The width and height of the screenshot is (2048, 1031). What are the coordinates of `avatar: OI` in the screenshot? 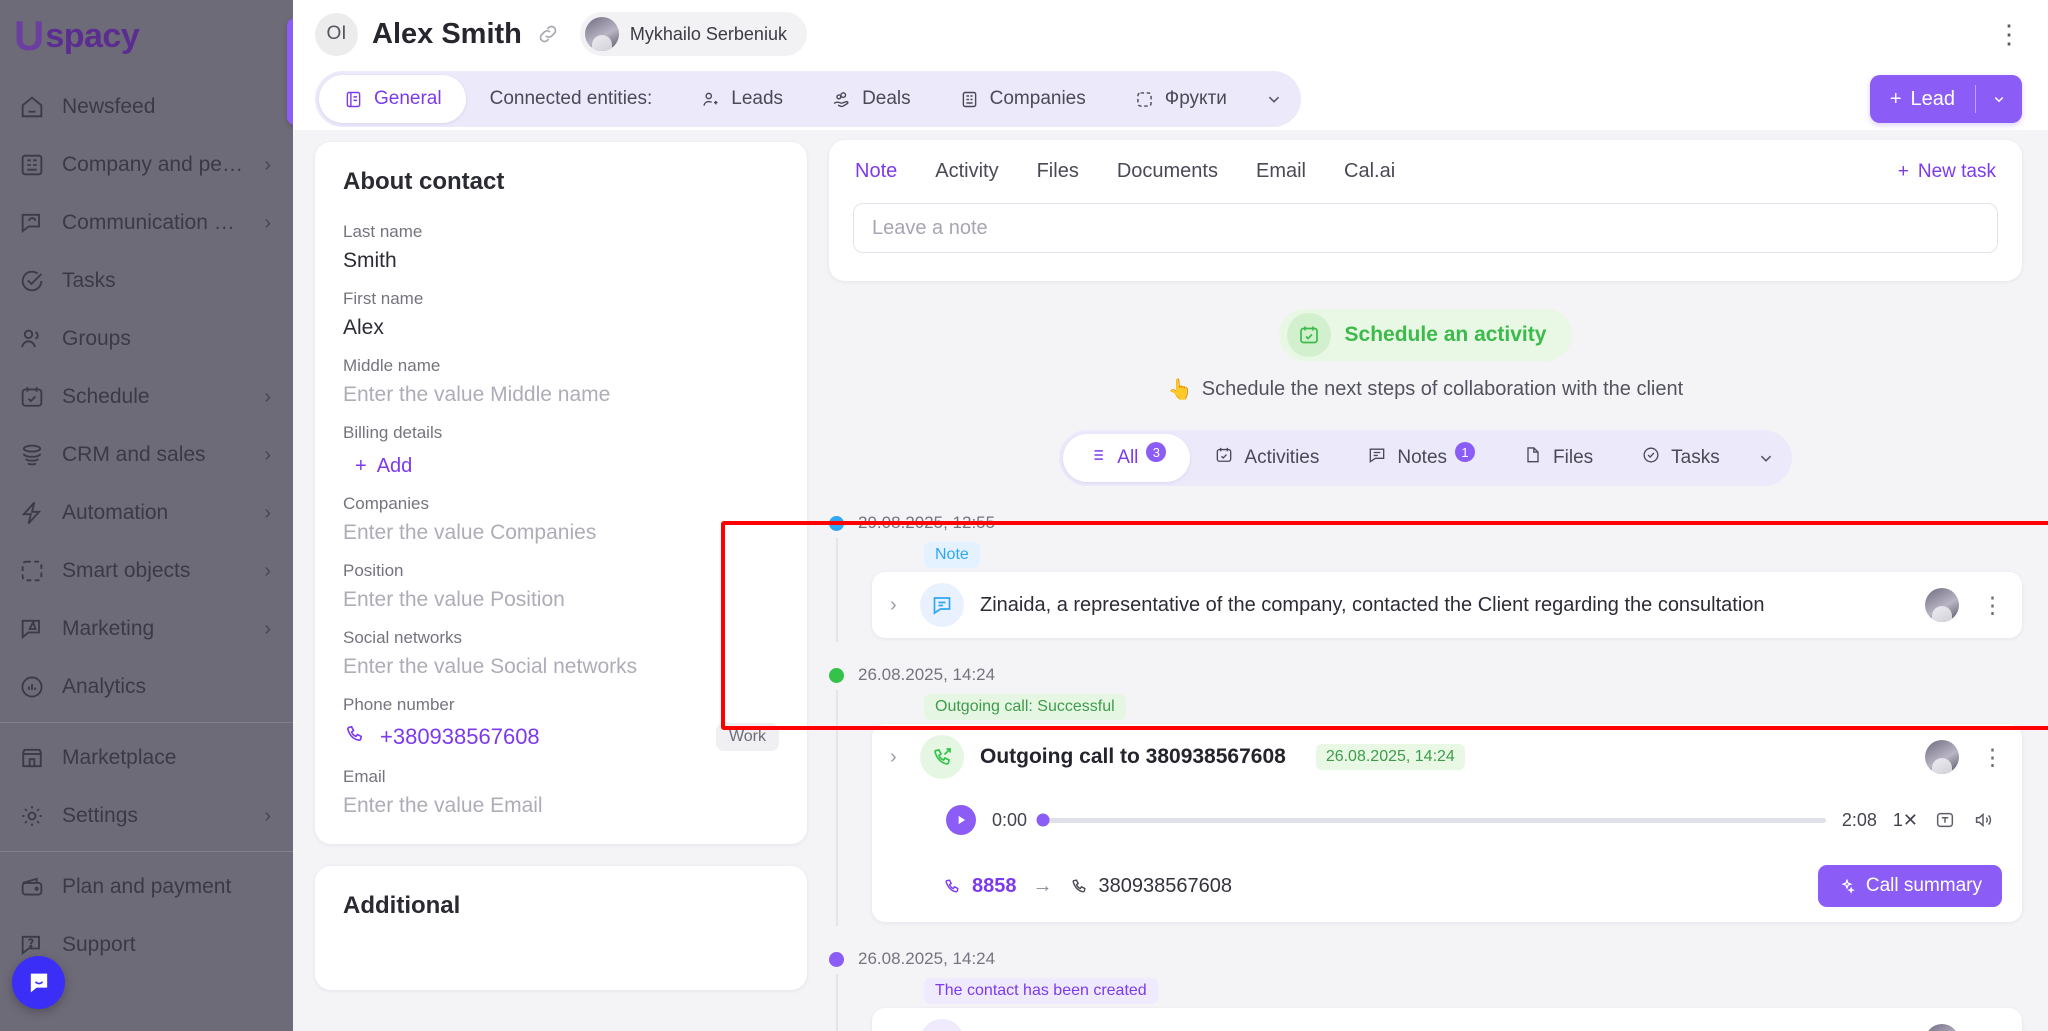 It's located at (336, 34).